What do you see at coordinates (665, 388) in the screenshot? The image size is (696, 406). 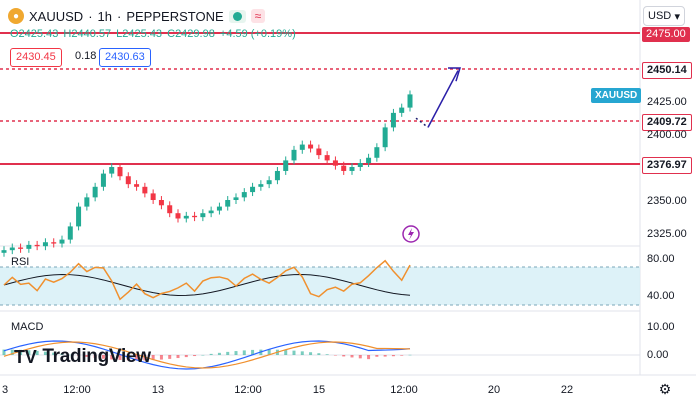 I see `settings-gear-icon: ⚙` at bounding box center [665, 388].